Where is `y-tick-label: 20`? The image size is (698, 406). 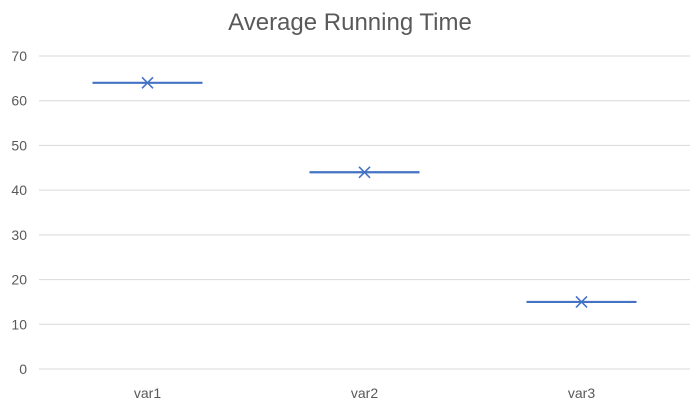
y-tick-label: 20 is located at coordinates (19, 280).